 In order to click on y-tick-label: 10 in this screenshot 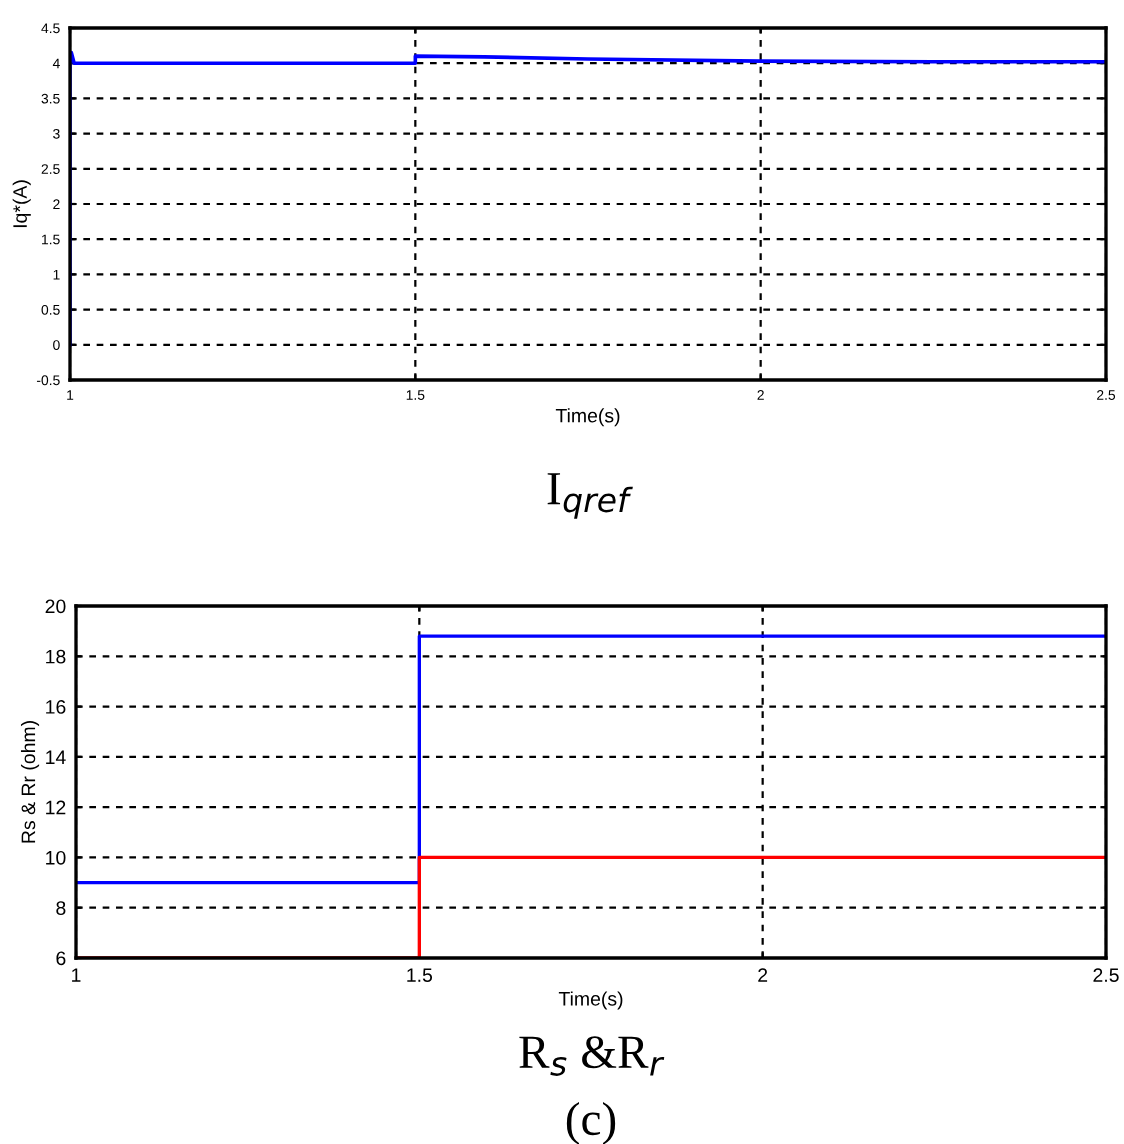, I will do `click(56, 857)`.